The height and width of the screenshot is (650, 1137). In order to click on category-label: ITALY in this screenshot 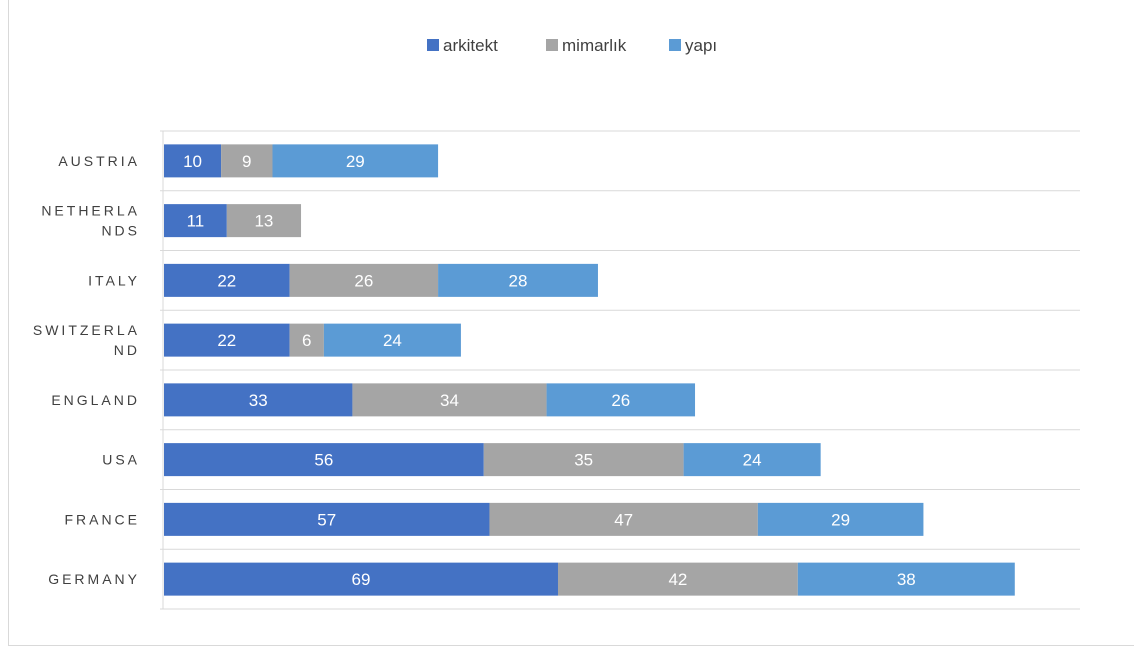, I will do `click(114, 280)`.